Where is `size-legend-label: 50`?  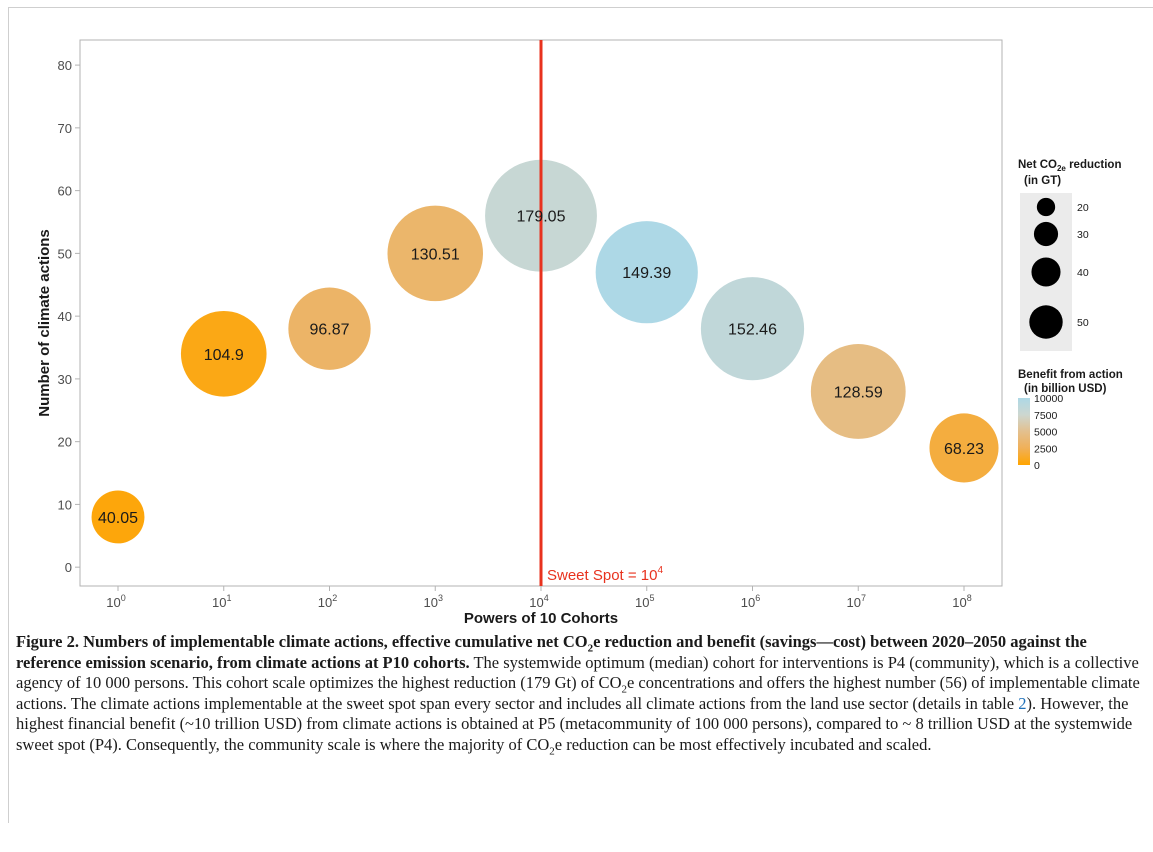 size-legend-label: 50 is located at coordinates (1083, 323).